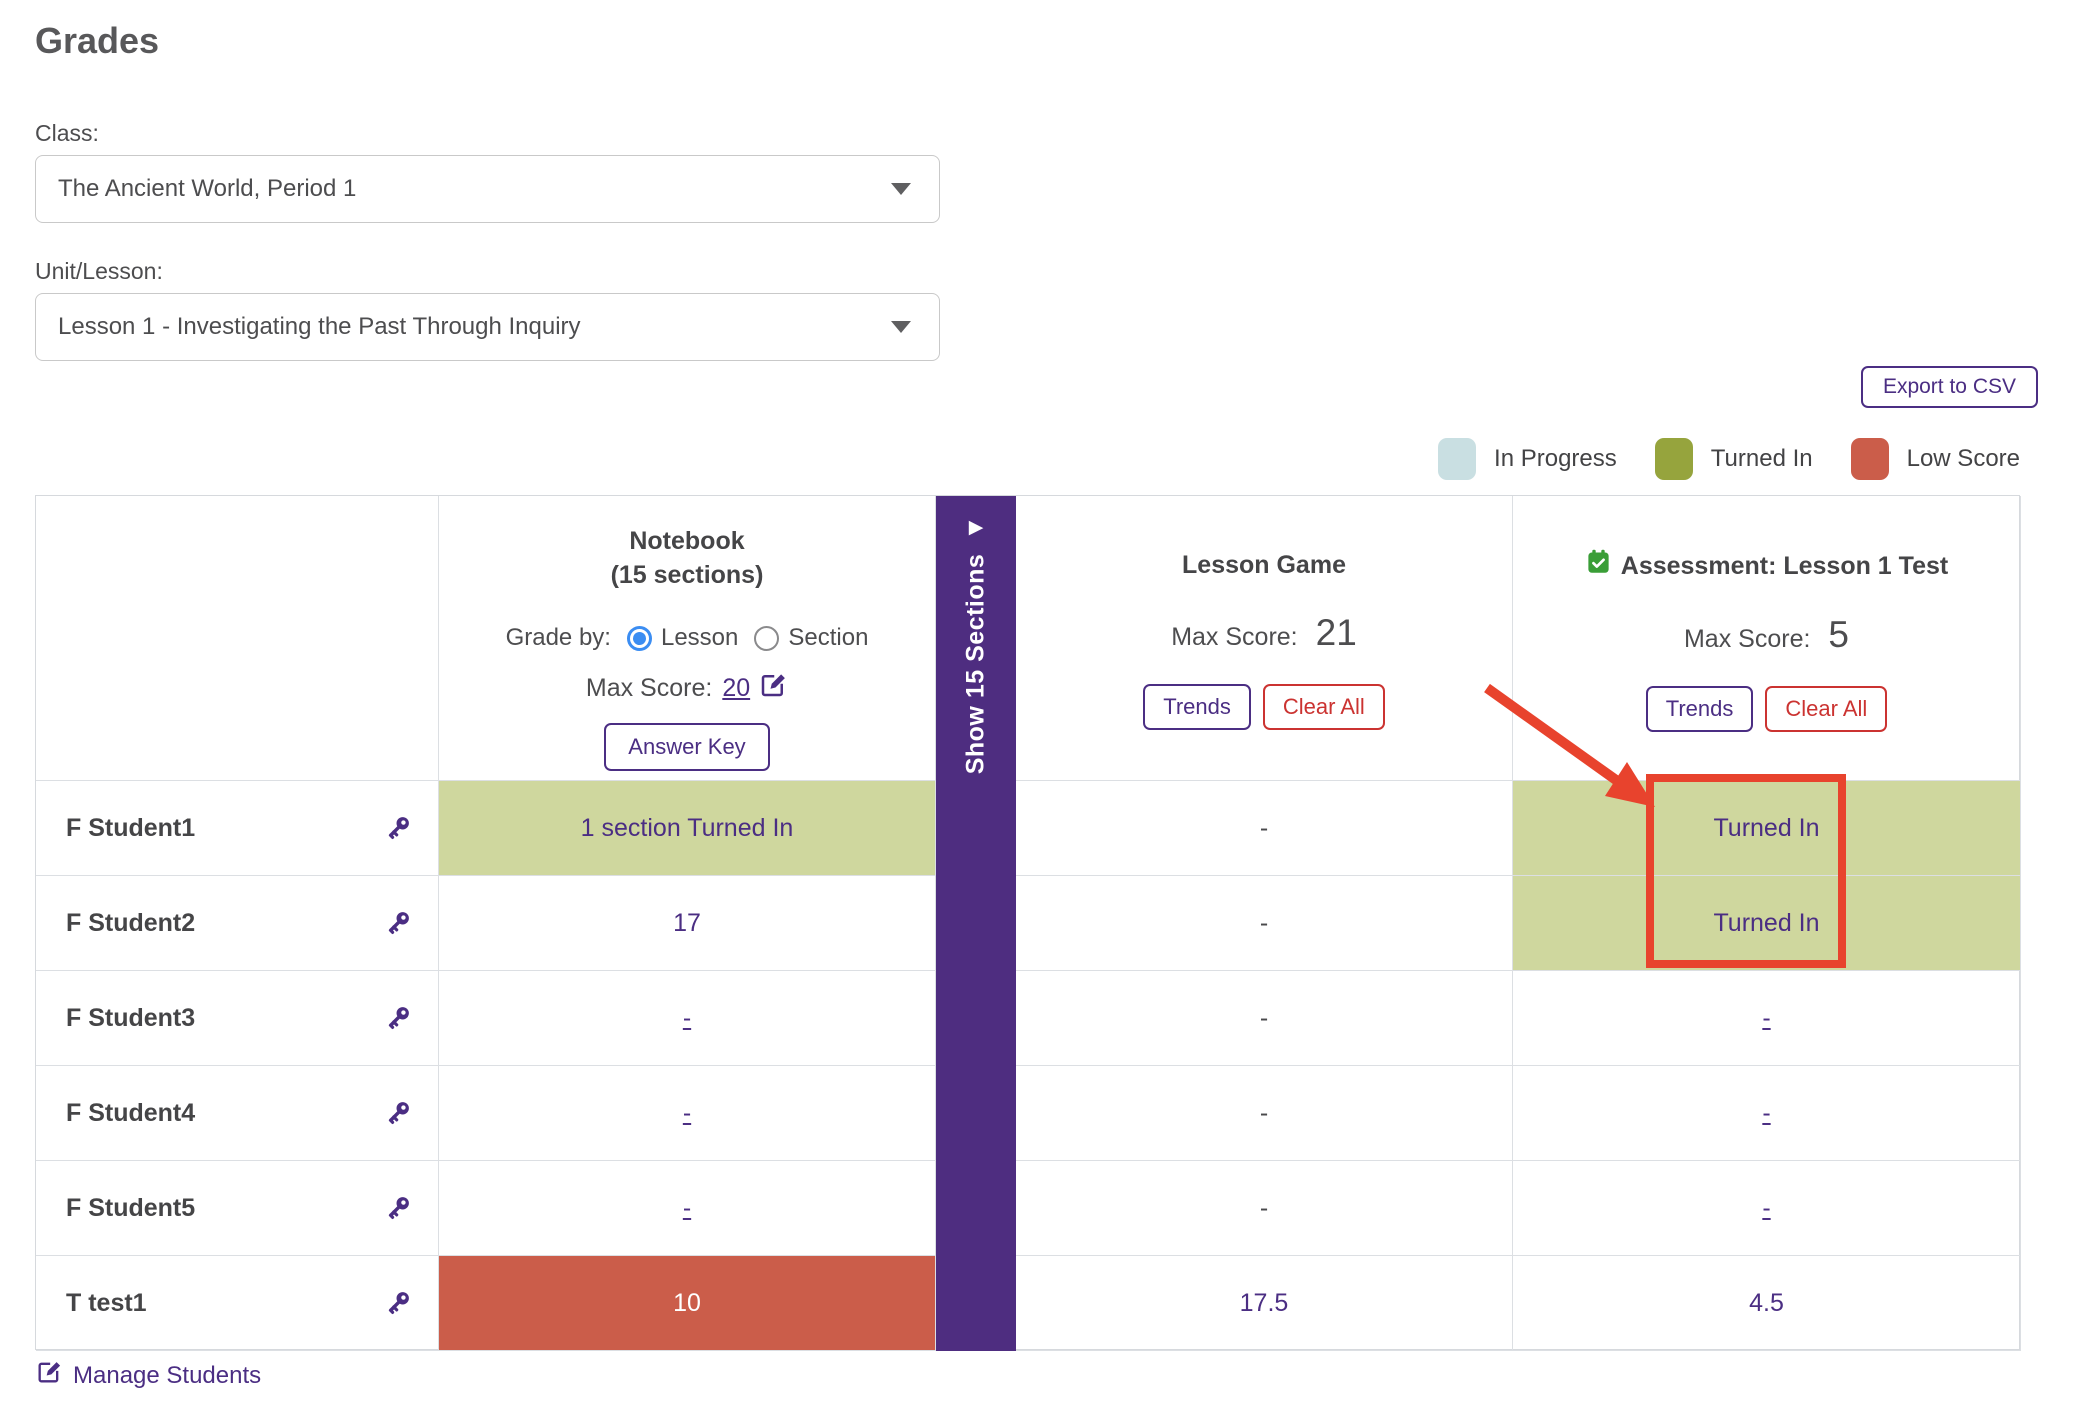 This screenshot has height=1426, width=2088. Describe the element at coordinates (1323, 707) in the screenshot. I see `lesson-game-clear-all-button: Clear All` at that location.